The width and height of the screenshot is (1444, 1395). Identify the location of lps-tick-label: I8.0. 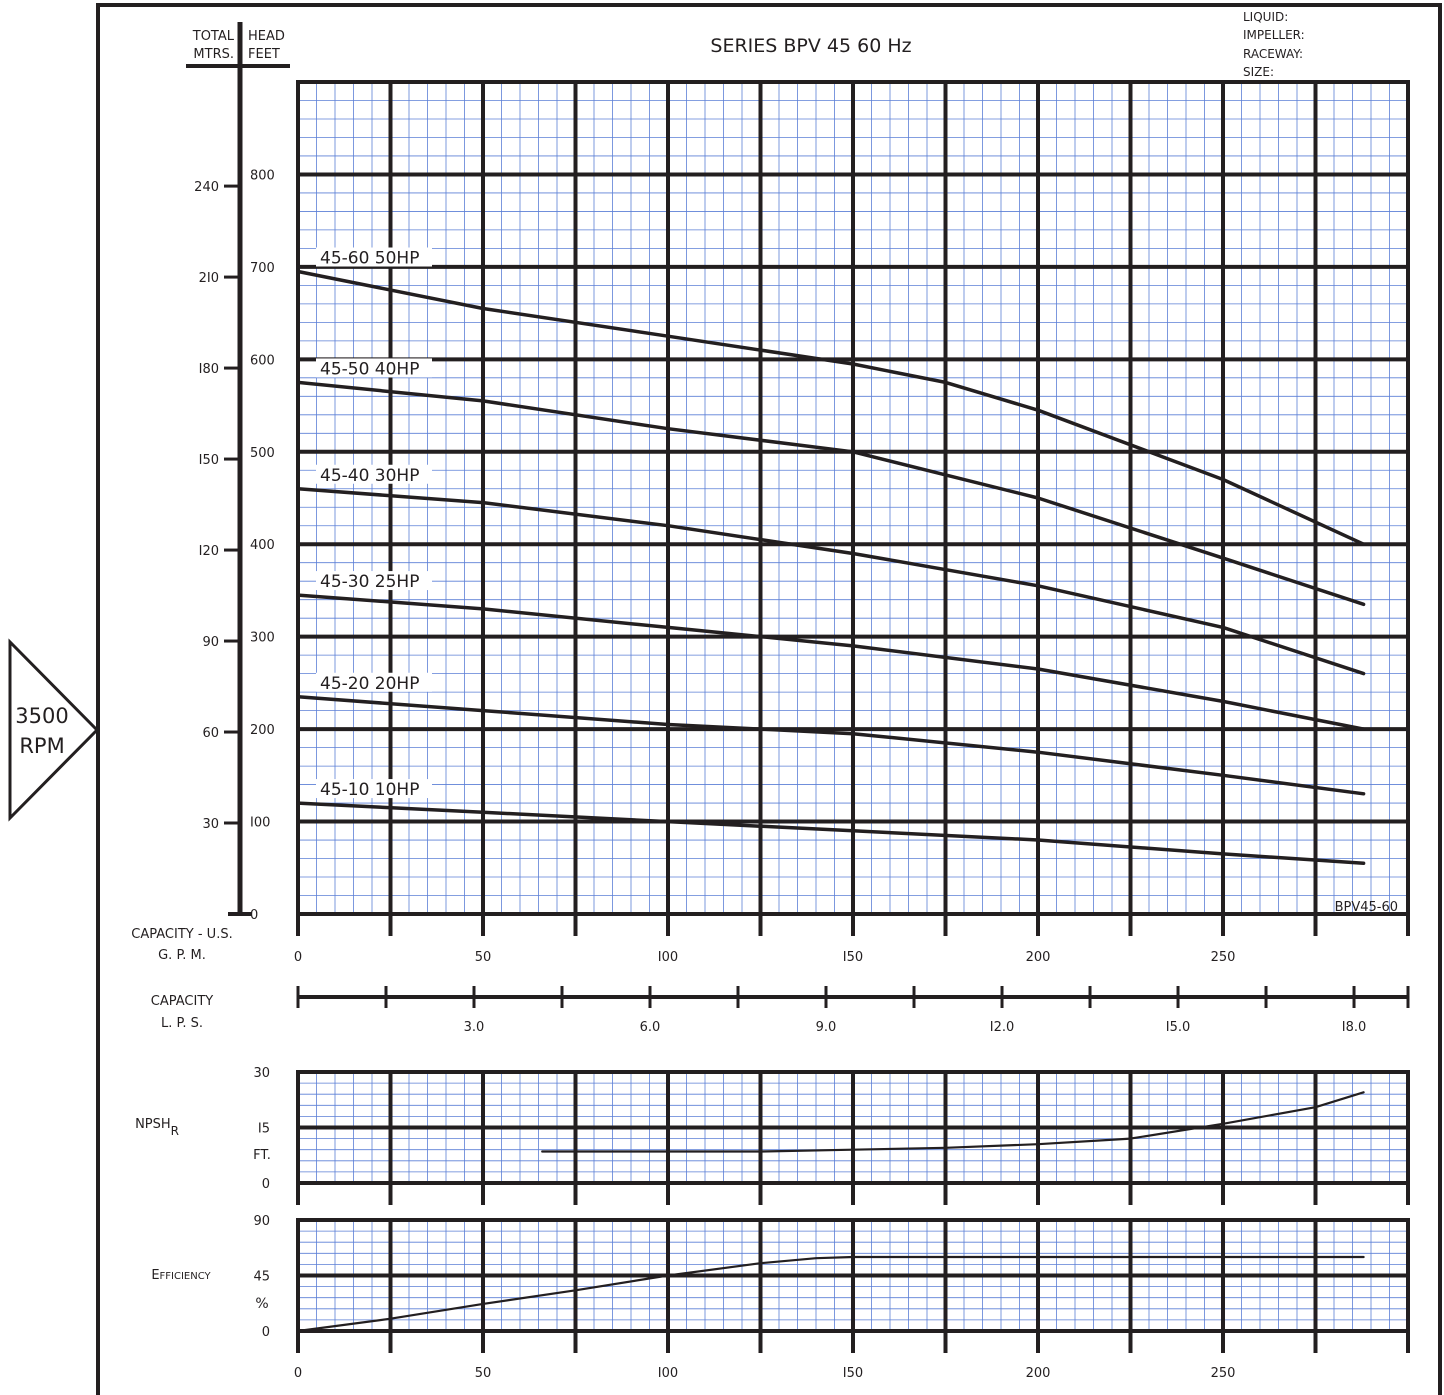
(1354, 1027).